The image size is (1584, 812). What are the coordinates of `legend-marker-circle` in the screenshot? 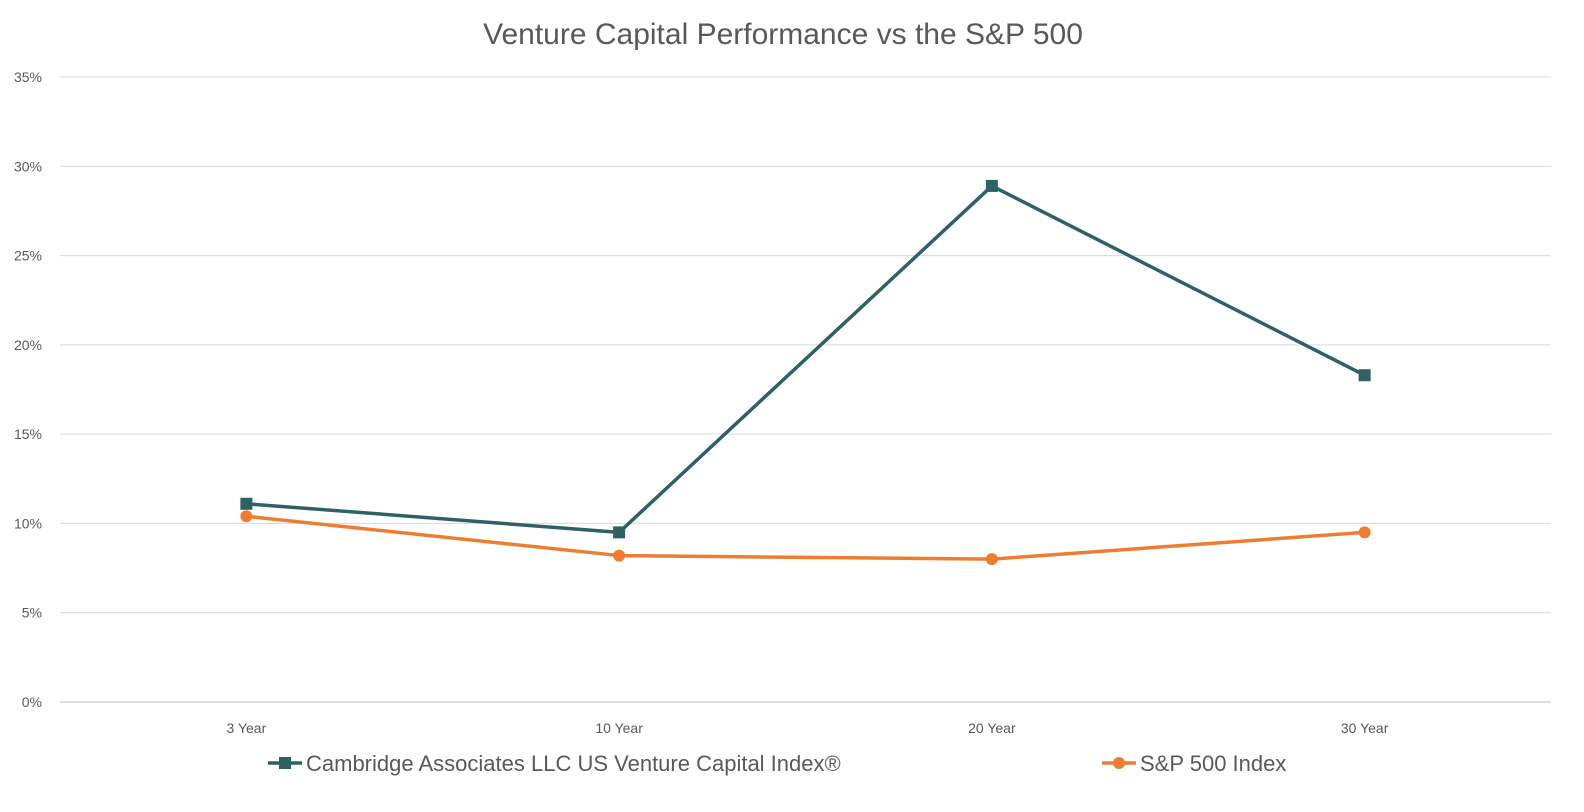 It's located at (1119, 763).